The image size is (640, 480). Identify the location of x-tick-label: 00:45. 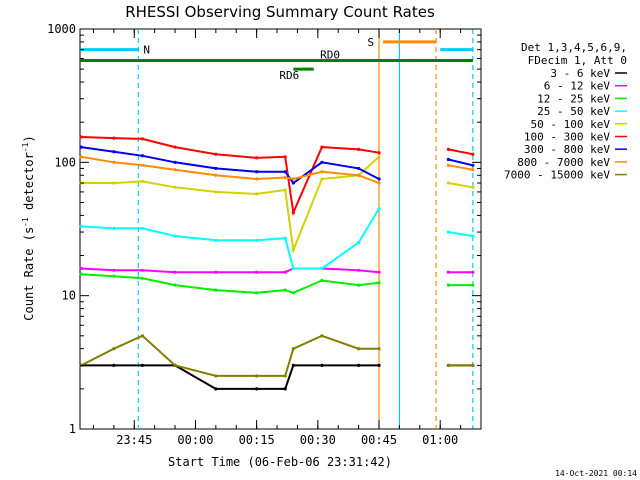
(379, 440).